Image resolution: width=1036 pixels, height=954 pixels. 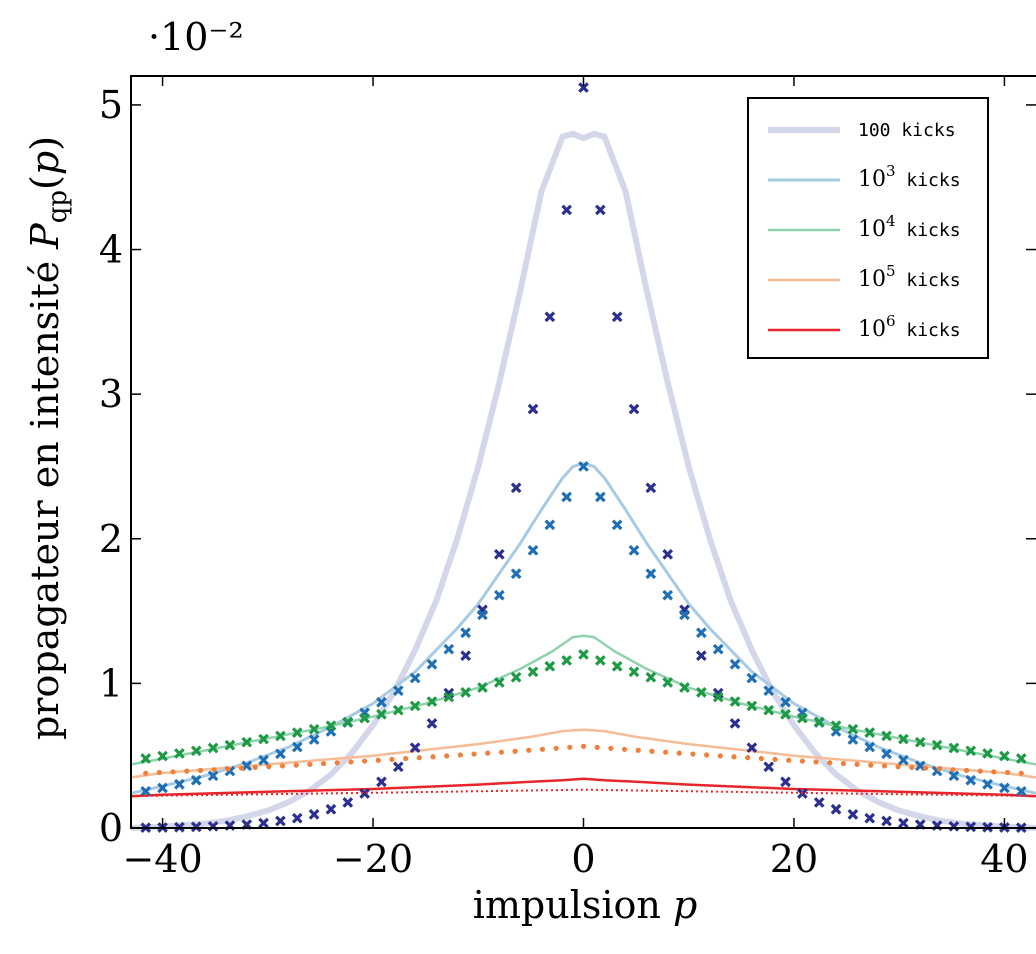 What do you see at coordinates (162, 859) in the screenshot?
I see `x-tick-label: −40` at bounding box center [162, 859].